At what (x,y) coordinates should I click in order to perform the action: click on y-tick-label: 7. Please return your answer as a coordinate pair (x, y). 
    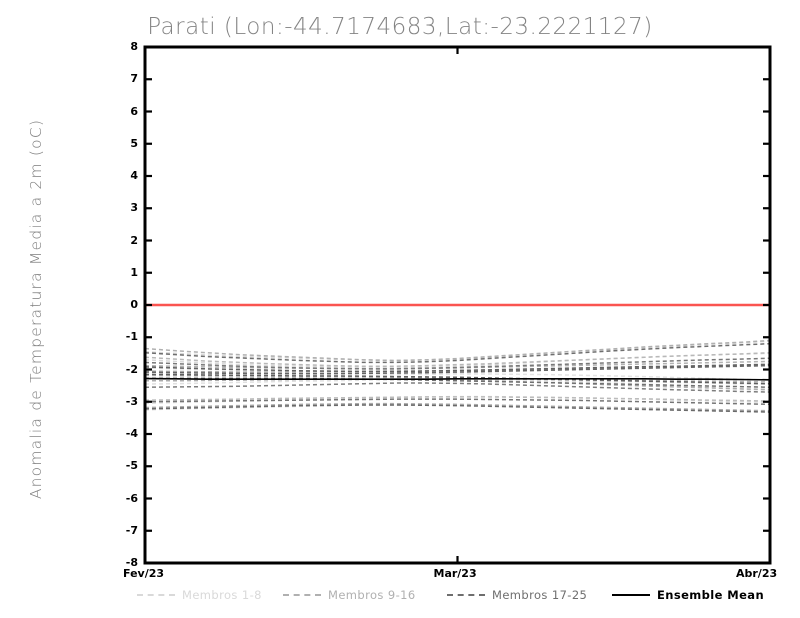
    Looking at the image, I should click on (134, 79).